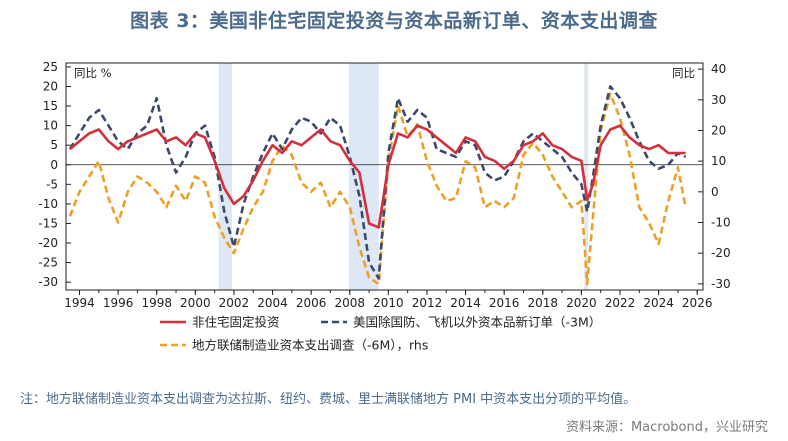 Image resolution: width=788 pixels, height=441 pixels. I want to click on x-tick-label: 2016, so click(504, 303).